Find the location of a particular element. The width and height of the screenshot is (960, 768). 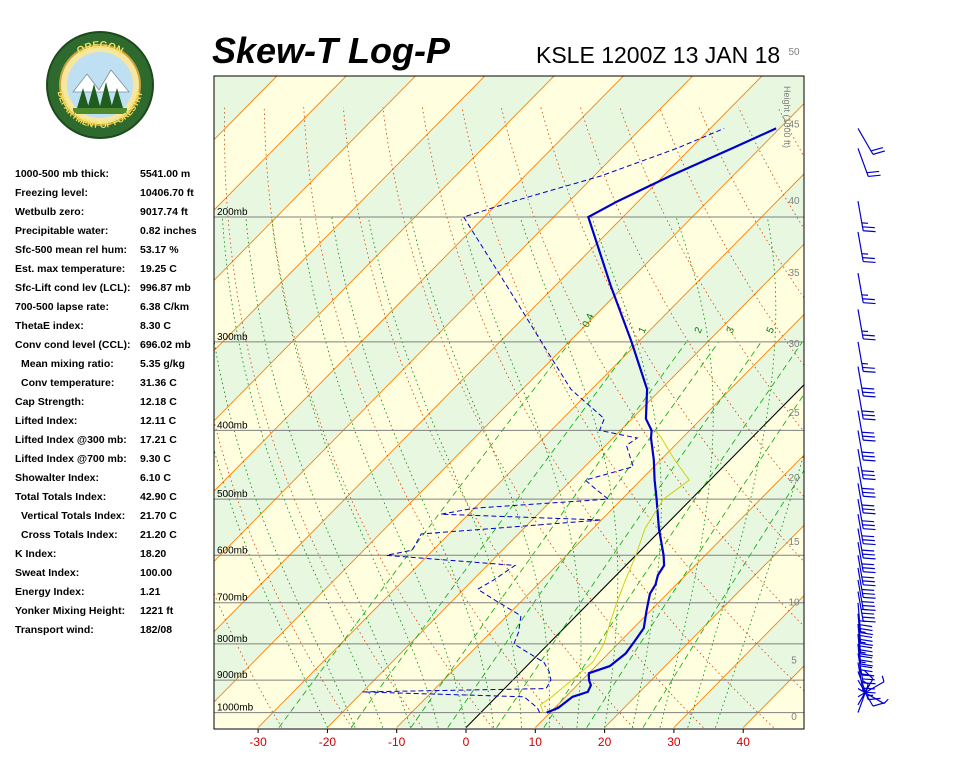

height-tick-label: 5 is located at coordinates (794, 661).